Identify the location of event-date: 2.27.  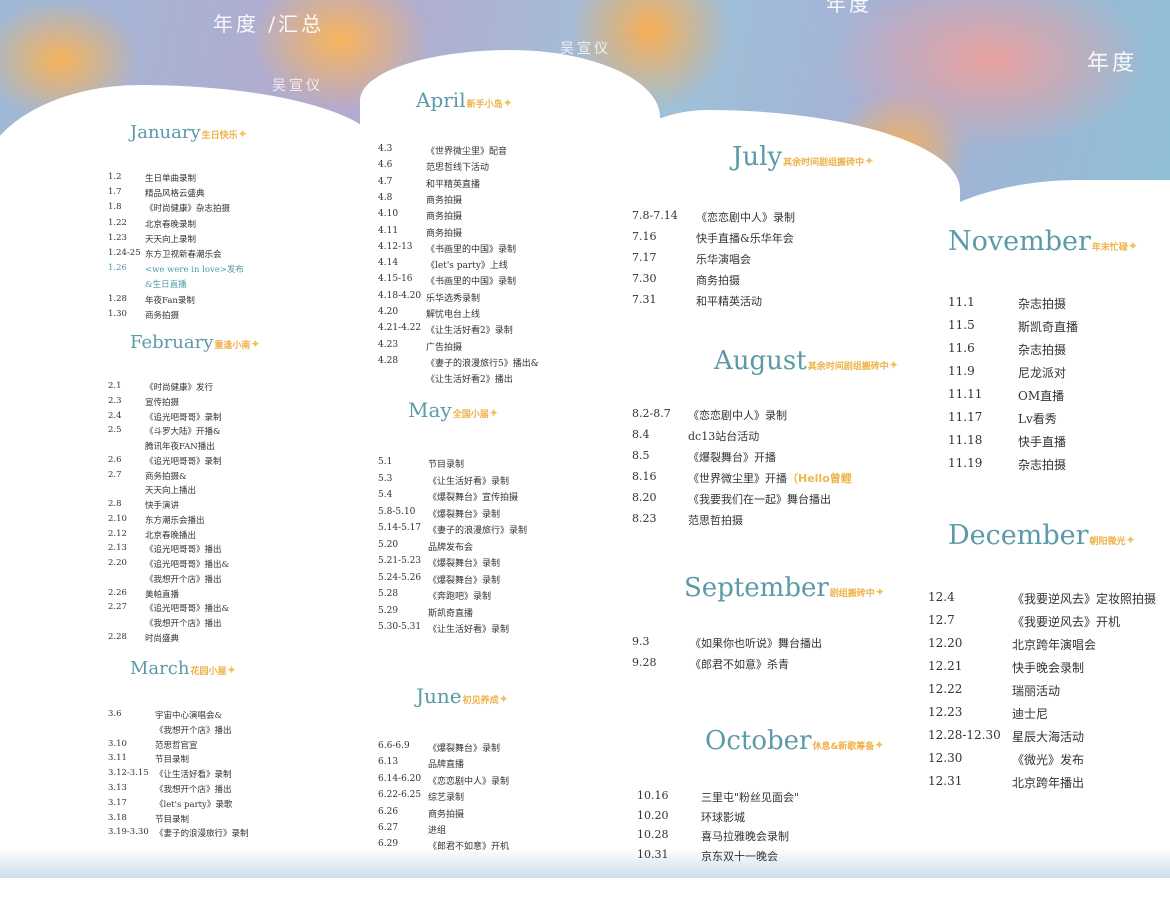
(117, 607).